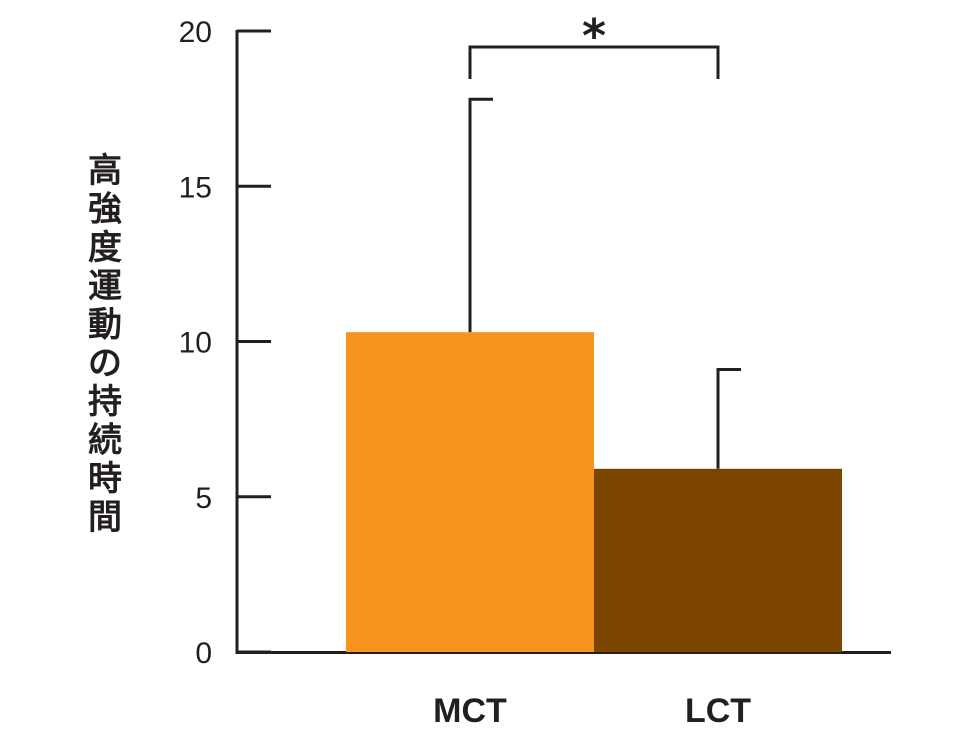 This screenshot has width=977, height=733. I want to click on y-tick-label: 15, so click(195, 187).